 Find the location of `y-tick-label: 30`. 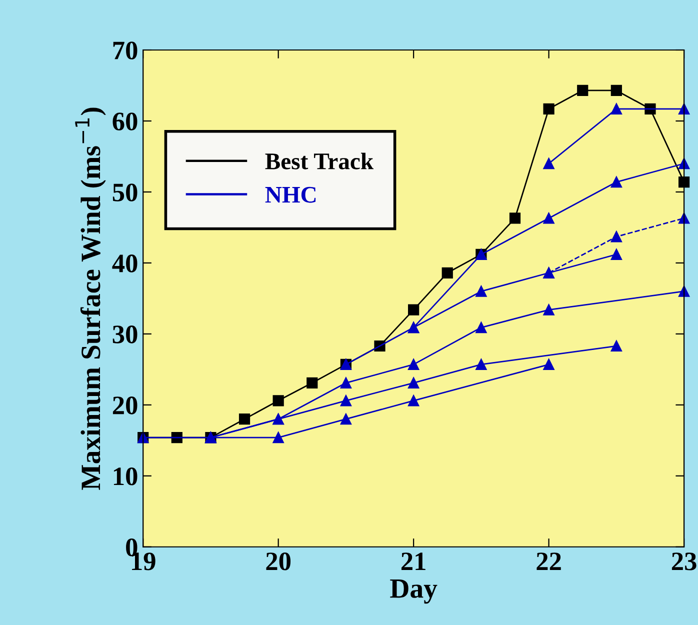

y-tick-label: 30 is located at coordinates (125, 335).